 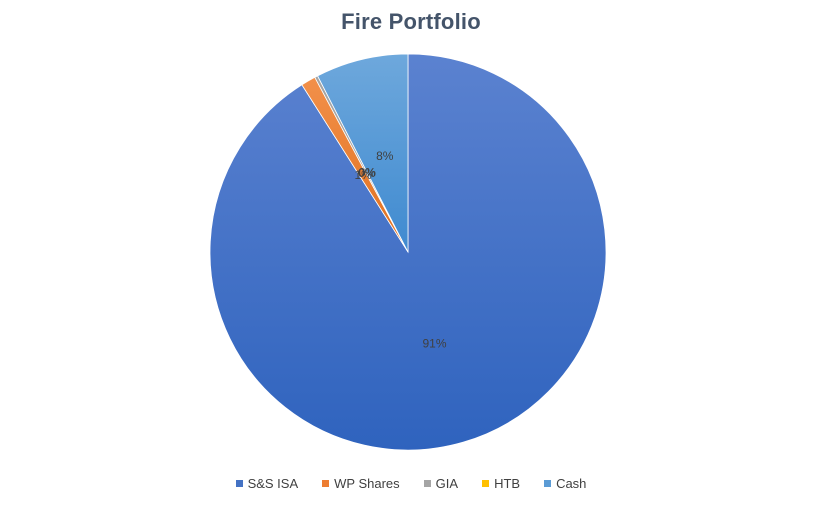 I want to click on legend-label-cash: Cash, so click(x=571, y=483).